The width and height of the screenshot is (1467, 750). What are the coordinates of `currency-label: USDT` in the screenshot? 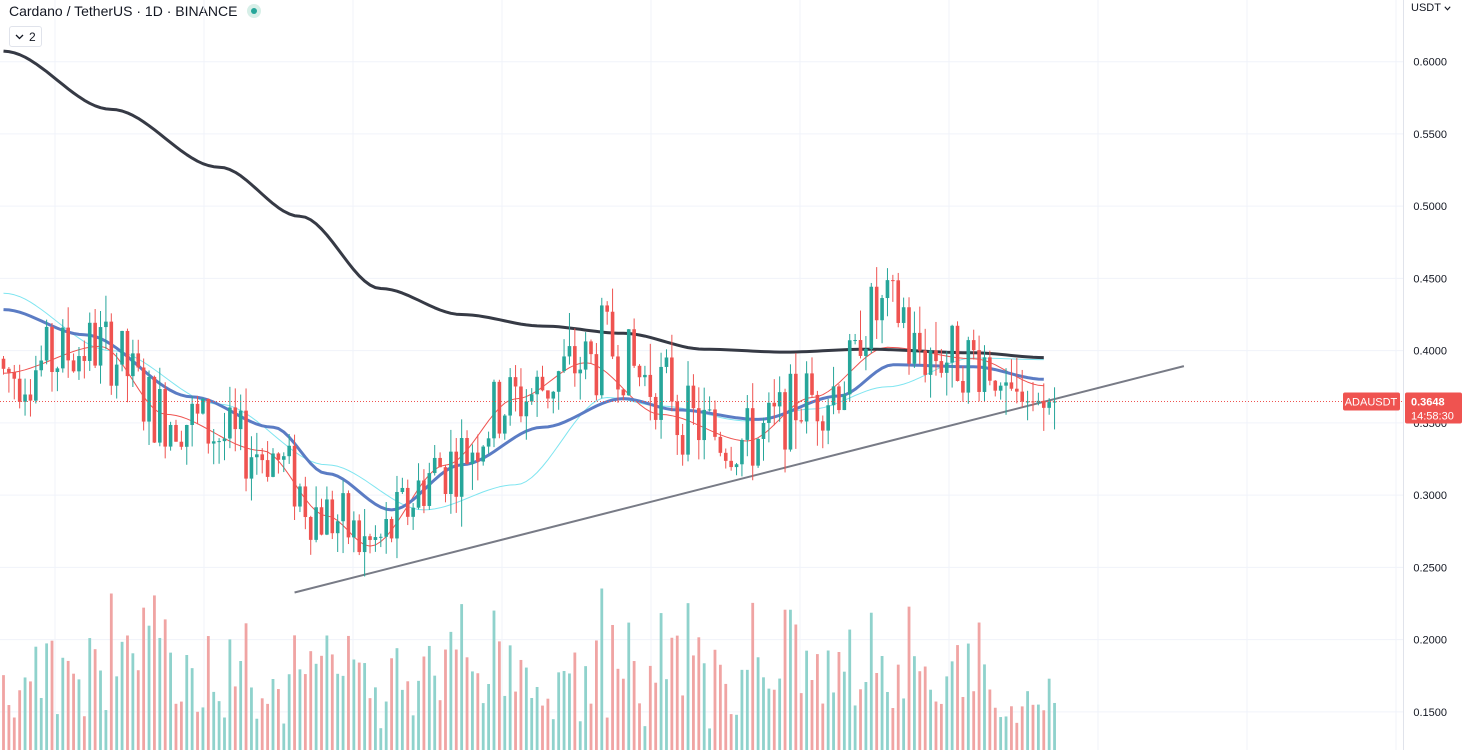 It's located at (1426, 8).